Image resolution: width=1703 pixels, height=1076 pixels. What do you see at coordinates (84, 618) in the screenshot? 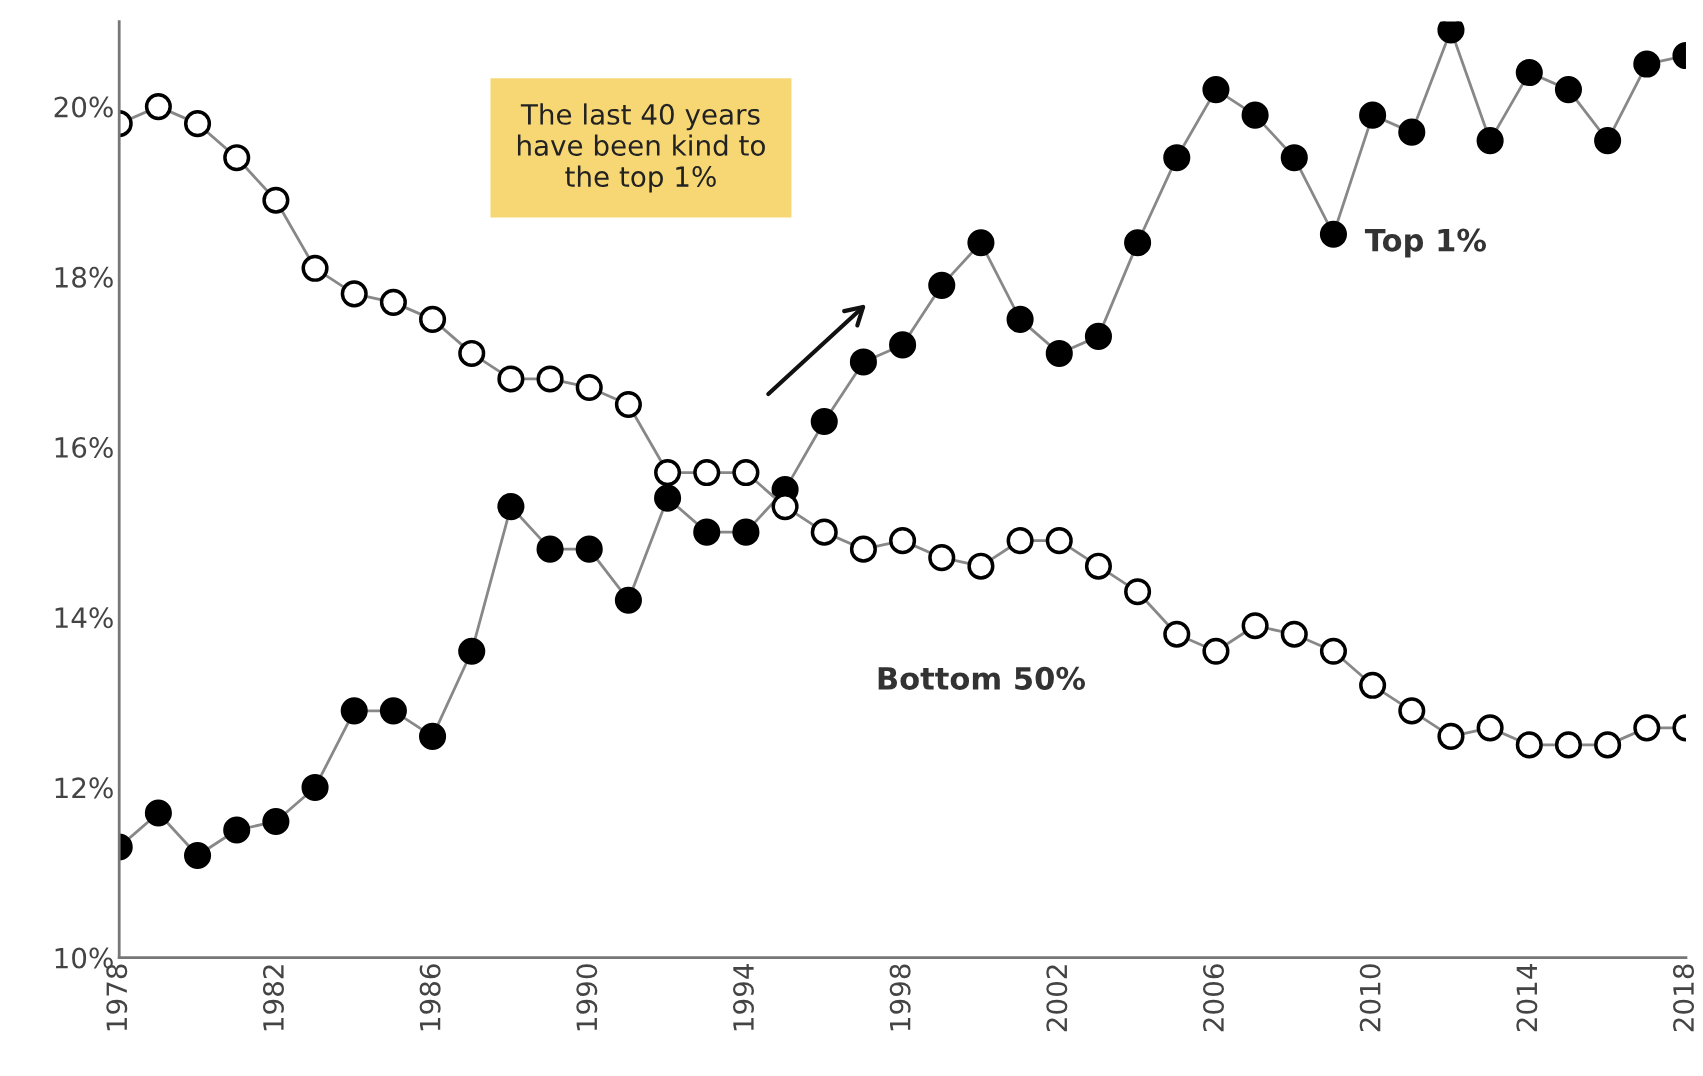
I see `y-tick-label: 14%` at bounding box center [84, 618].